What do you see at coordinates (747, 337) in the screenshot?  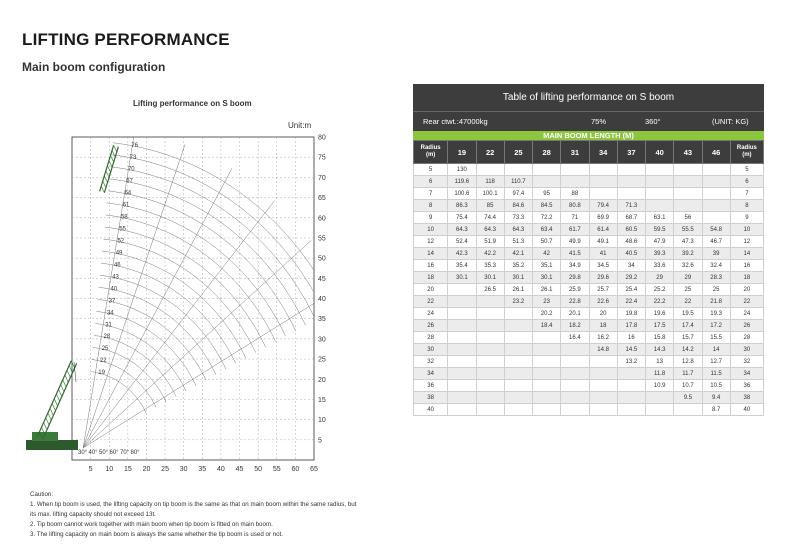 I see `radius-cell: 28` at bounding box center [747, 337].